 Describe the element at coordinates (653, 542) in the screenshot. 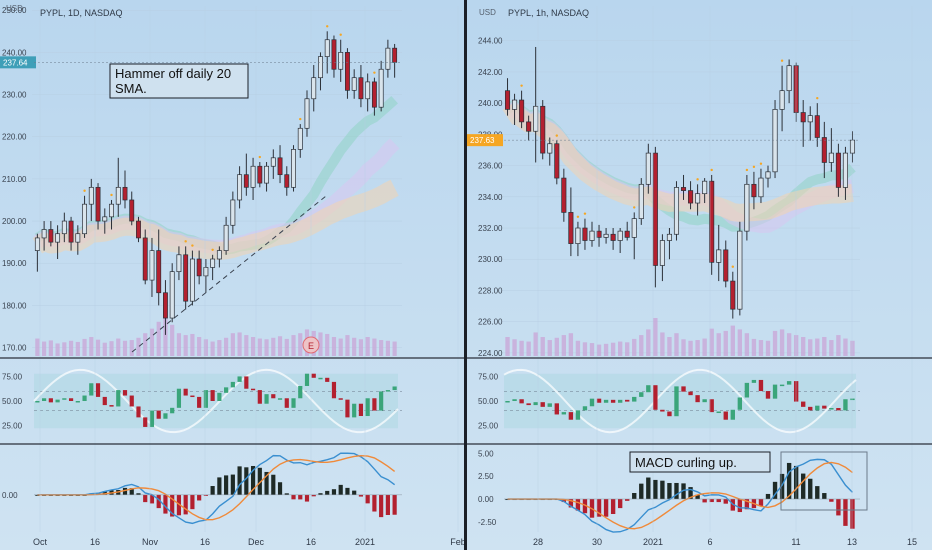

I see `x-tick-label: 2021` at that location.